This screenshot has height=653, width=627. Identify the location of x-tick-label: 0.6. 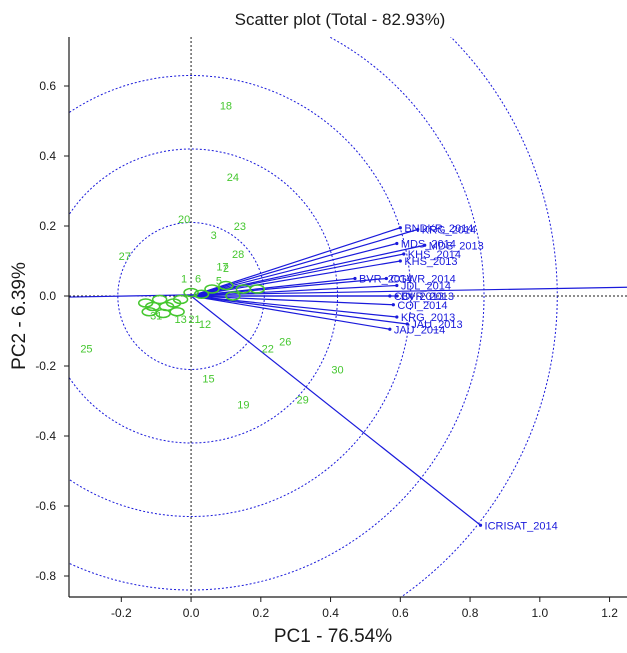
(400, 613).